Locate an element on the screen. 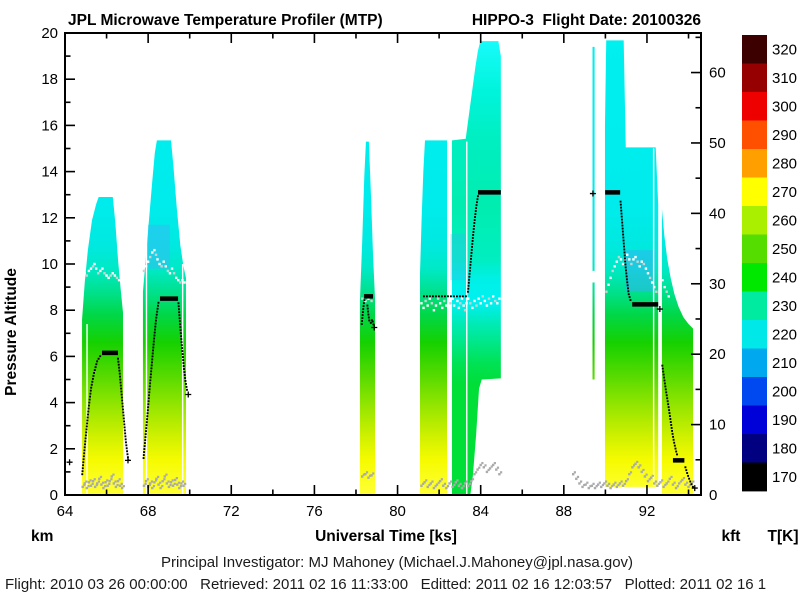  surface-trace is located at coordinates (388, 475).